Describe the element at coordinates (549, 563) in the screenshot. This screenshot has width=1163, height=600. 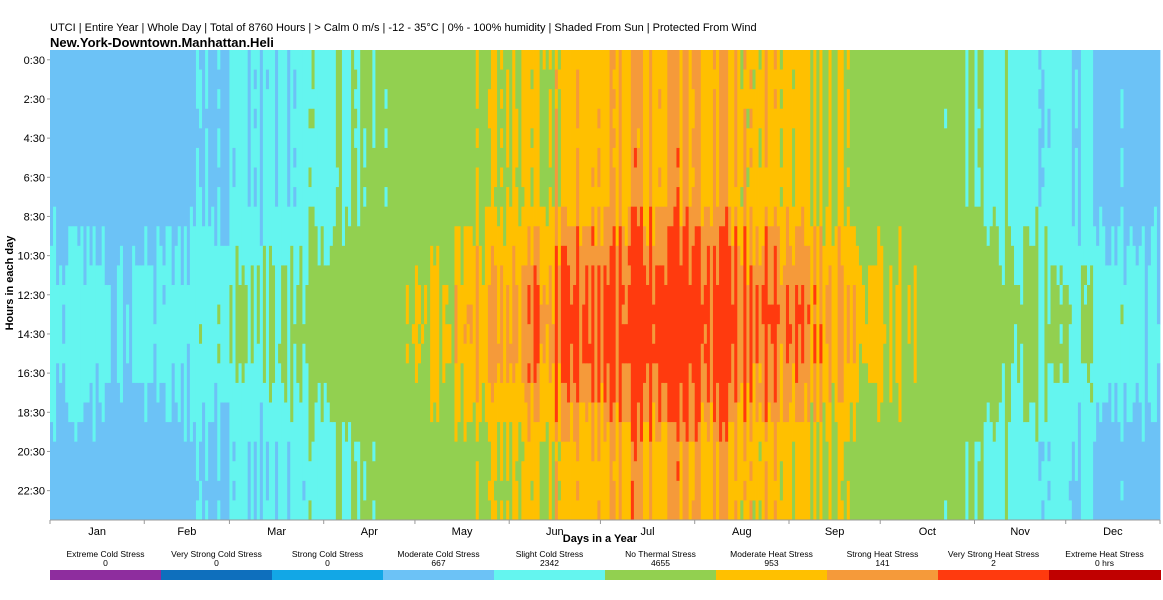
I see `legend-count: 2342` at that location.